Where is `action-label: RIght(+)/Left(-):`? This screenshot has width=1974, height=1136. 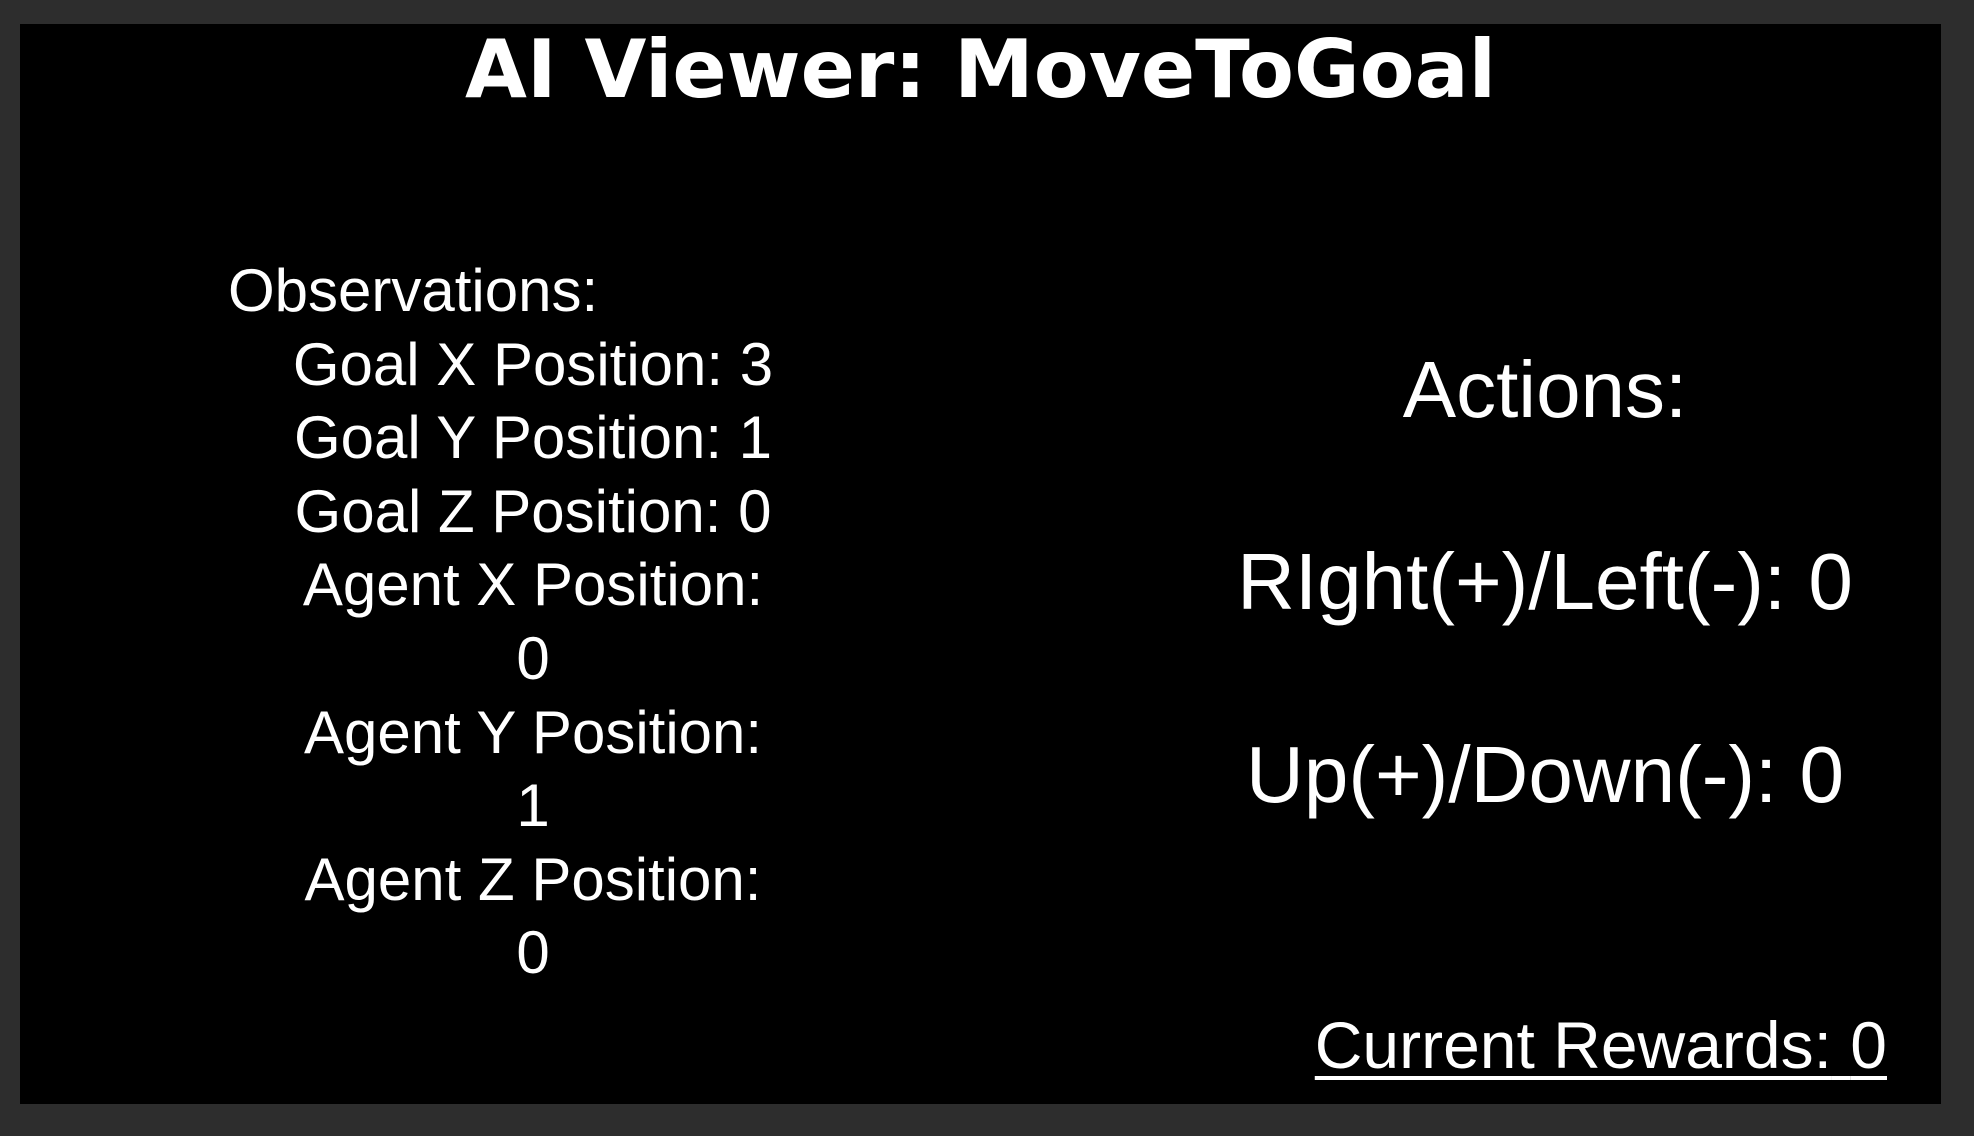
action-label: RIght(+)/Left(-): is located at coordinates (1512, 581).